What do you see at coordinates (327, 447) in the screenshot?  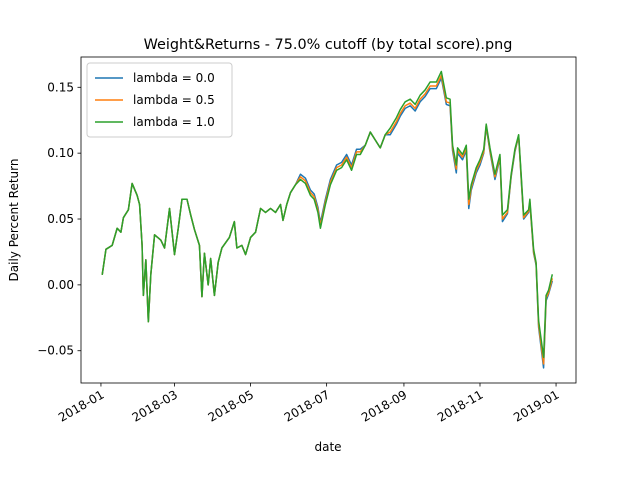 I see `x-axis-label: date` at bounding box center [327, 447].